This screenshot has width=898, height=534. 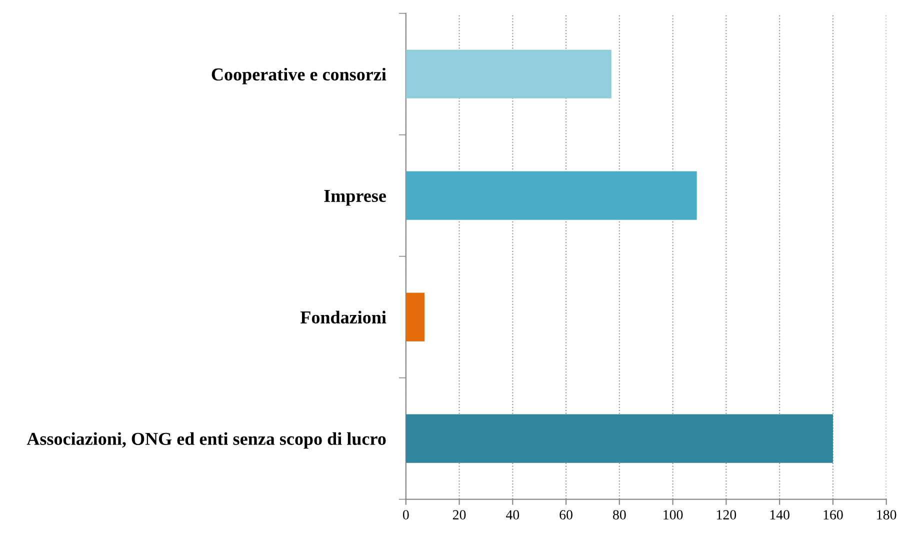 What do you see at coordinates (673, 515) in the screenshot?
I see `x-tick-label: 100` at bounding box center [673, 515].